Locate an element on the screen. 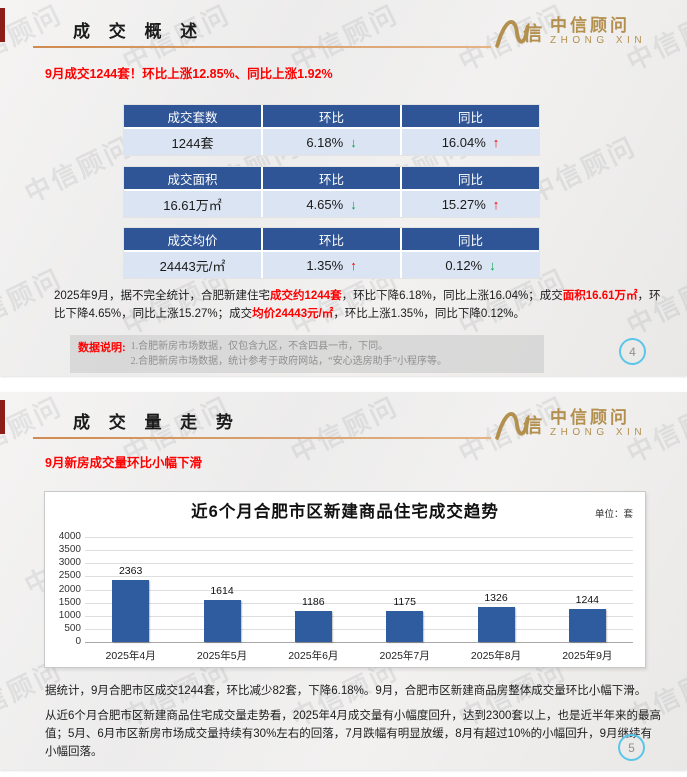  chart-unit-label: 单位：套 is located at coordinates (613, 515).